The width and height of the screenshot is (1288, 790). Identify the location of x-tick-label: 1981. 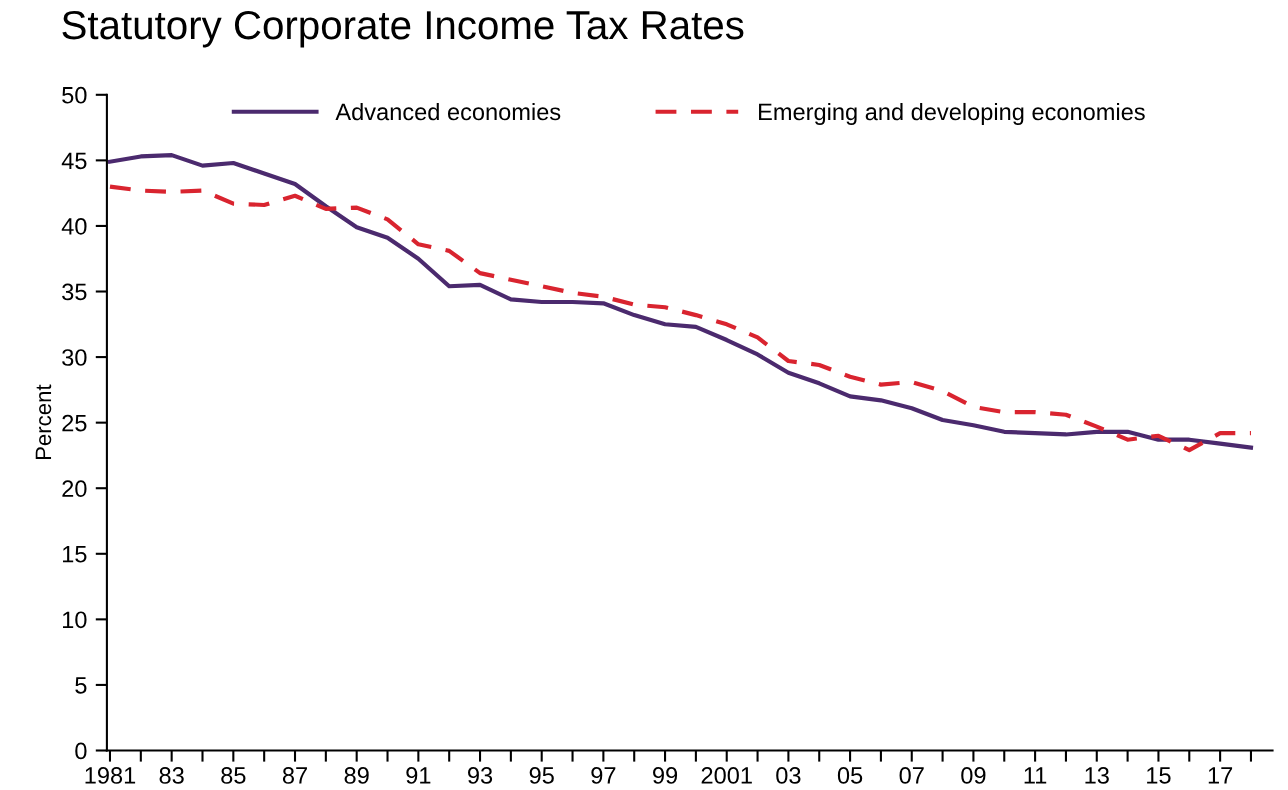
(110, 775).